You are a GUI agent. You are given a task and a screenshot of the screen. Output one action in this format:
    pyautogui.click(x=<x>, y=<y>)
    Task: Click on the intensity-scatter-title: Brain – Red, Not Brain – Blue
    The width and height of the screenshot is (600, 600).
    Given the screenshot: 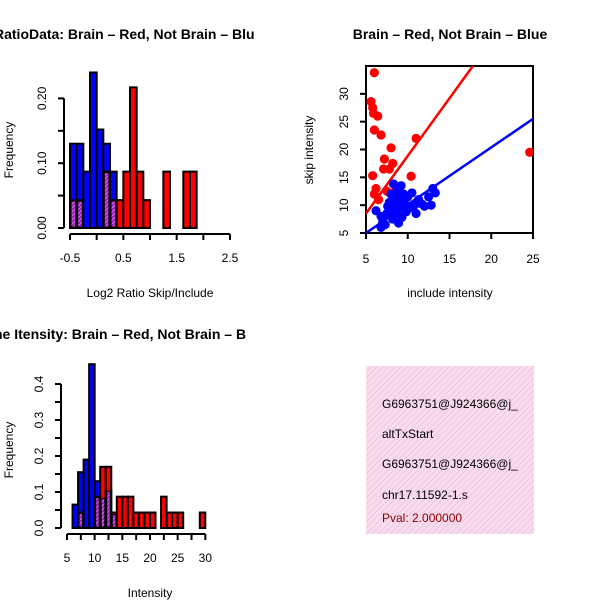 What is the action you would take?
    pyautogui.click(x=450, y=34)
    